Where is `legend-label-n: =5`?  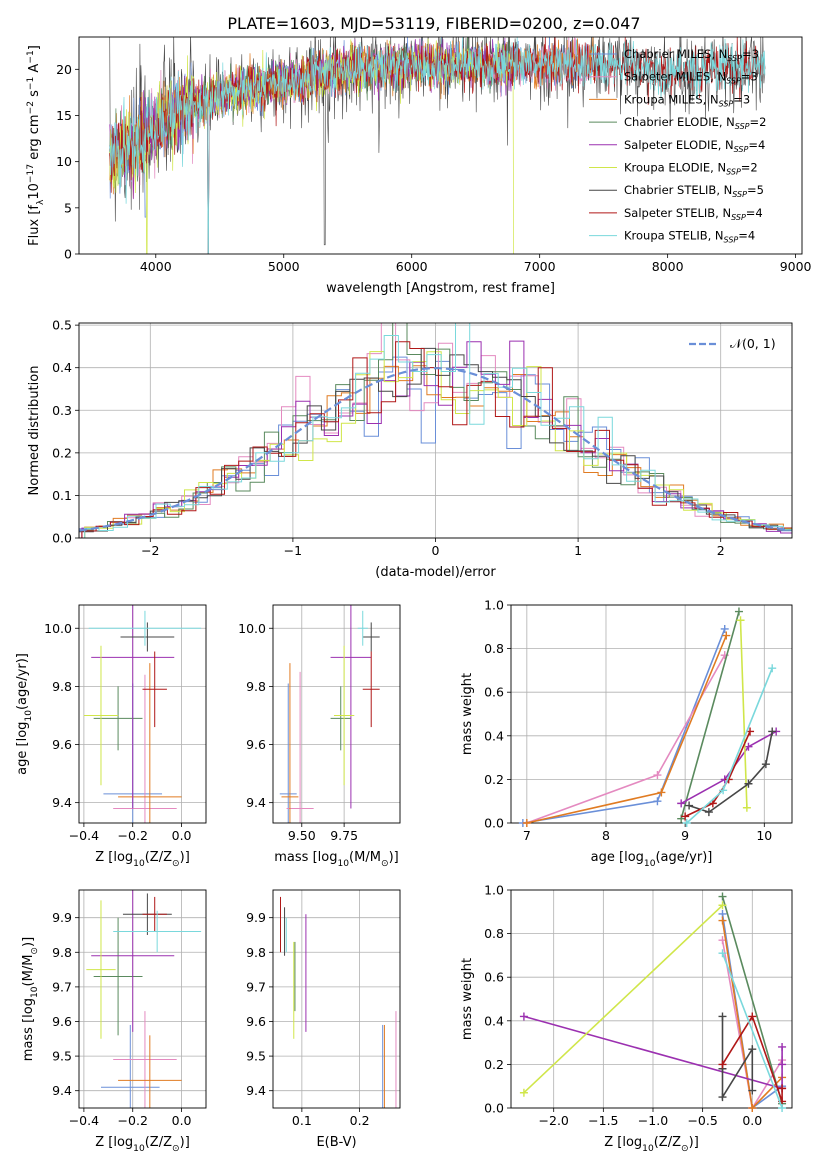
legend-label-n: =5 is located at coordinates (755, 190).